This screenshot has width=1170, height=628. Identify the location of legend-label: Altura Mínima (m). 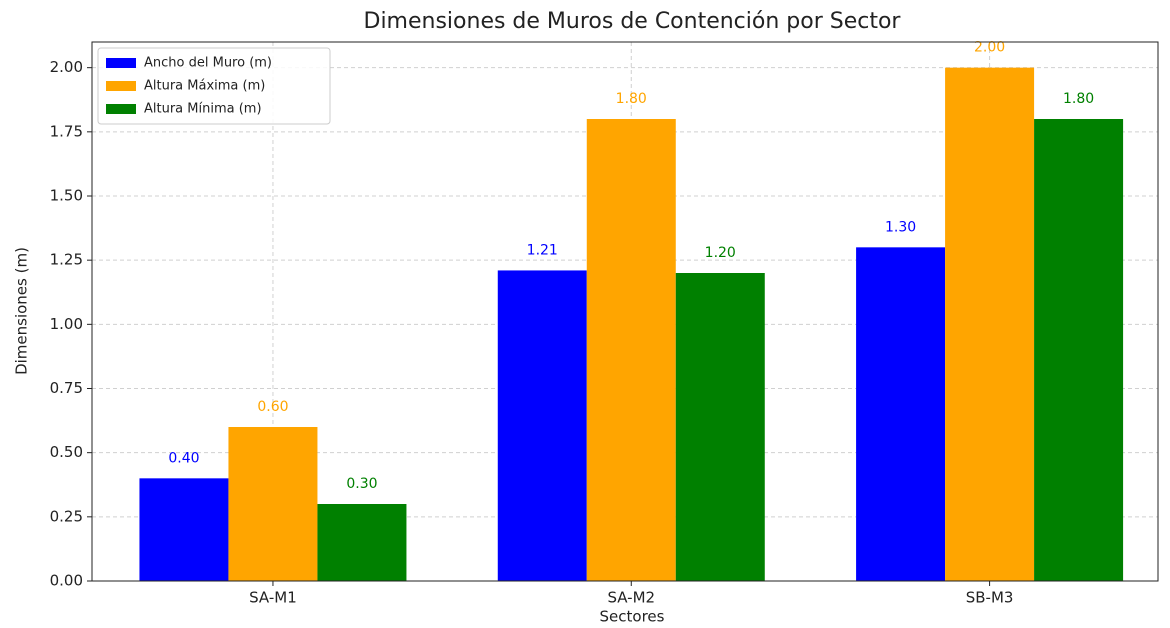
(203, 109).